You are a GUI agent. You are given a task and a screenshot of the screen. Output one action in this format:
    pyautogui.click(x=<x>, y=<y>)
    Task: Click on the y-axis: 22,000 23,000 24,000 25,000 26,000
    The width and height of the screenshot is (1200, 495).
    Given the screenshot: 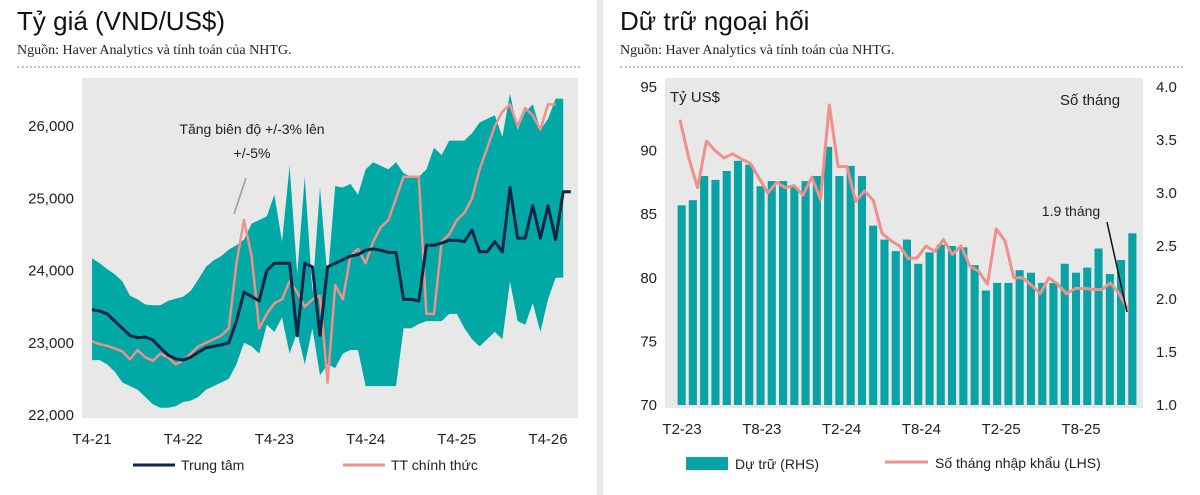 What is the action you would take?
    pyautogui.click(x=51, y=271)
    